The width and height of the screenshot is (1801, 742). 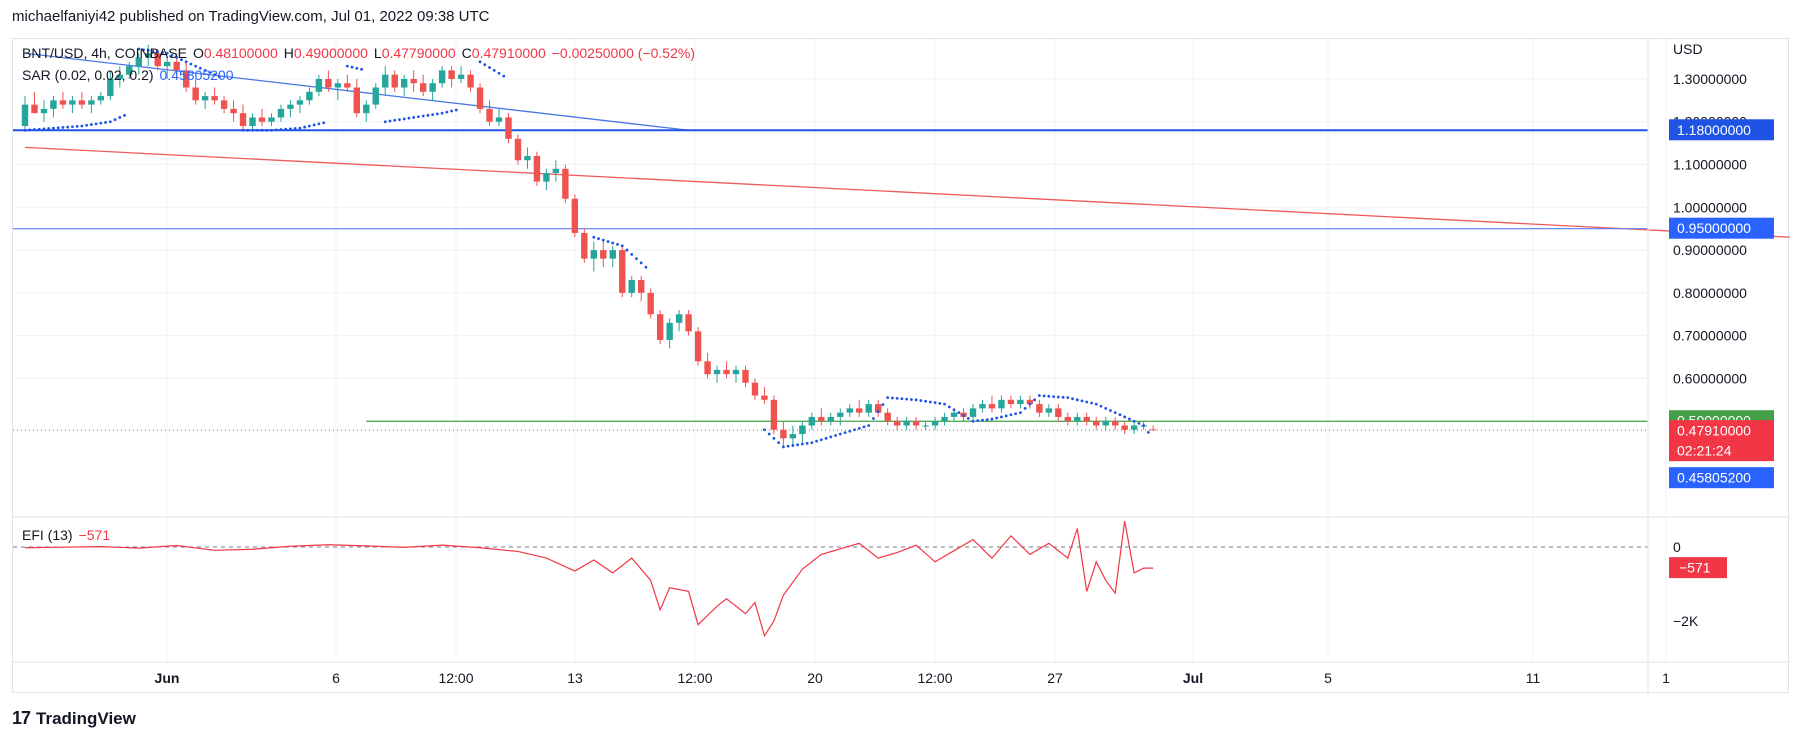 What do you see at coordinates (1328, 678) in the screenshot?
I see `time-tick-label: 5` at bounding box center [1328, 678].